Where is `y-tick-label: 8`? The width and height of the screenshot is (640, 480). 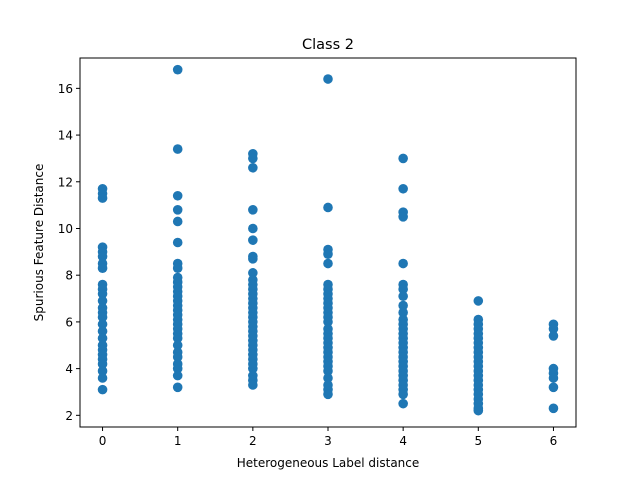 y-tick-label: 8 is located at coordinates (69, 276).